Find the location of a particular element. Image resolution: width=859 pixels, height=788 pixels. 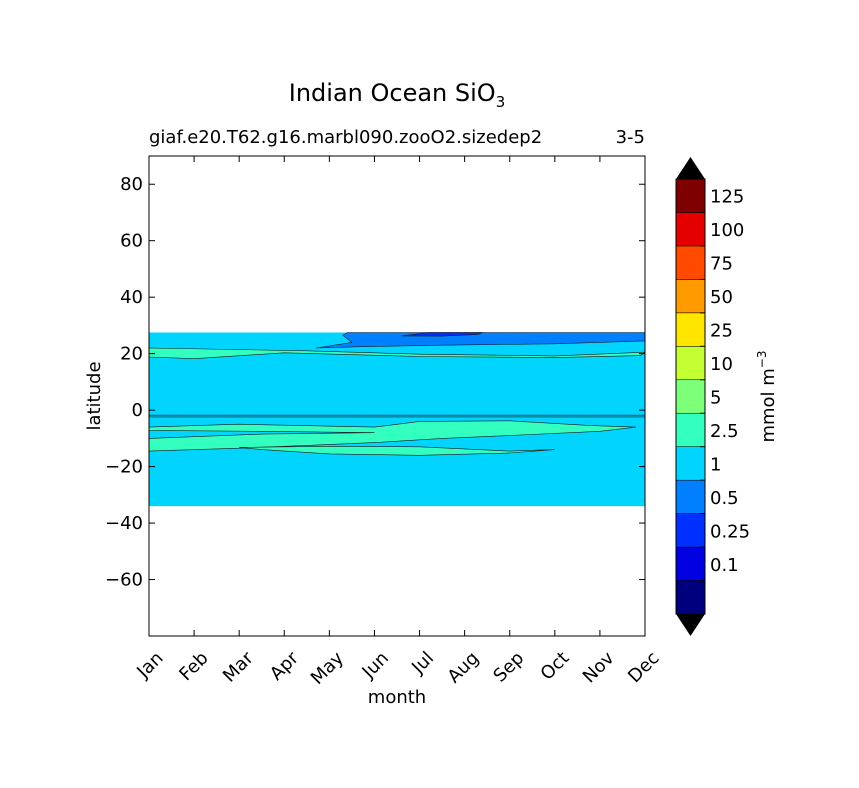

contour-region-base is located at coordinates (397, 419).